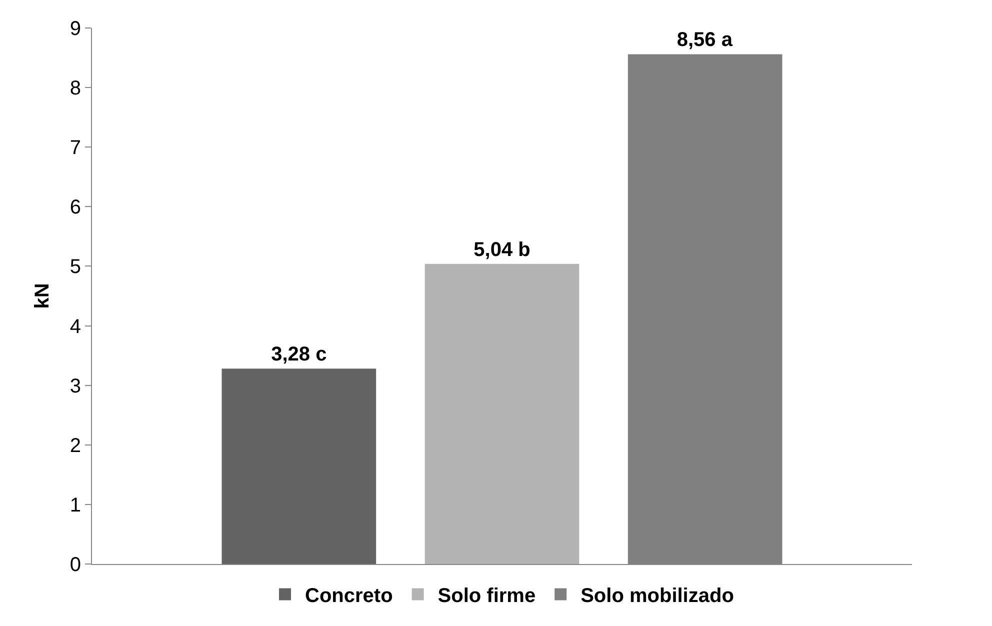 The height and width of the screenshot is (626, 992). I want to click on y-tick-label: 6, so click(75, 207).